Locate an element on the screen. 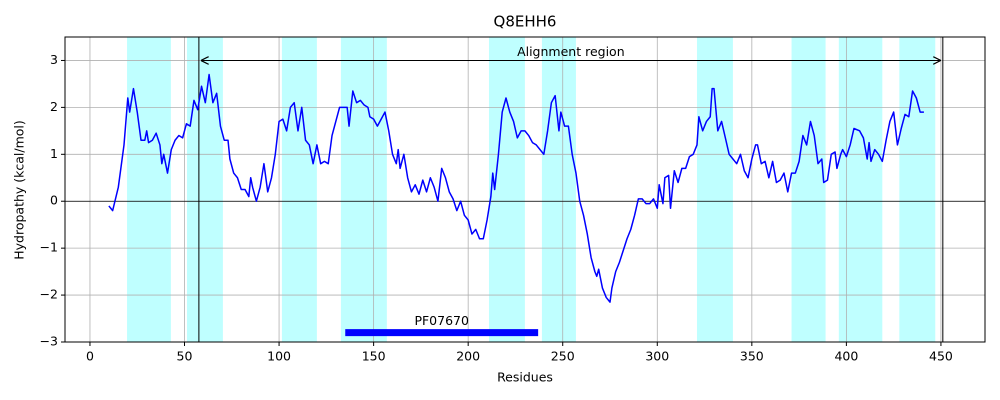 This screenshot has height=400, width=1000. y-tick-label: −3 is located at coordinates (49, 341).